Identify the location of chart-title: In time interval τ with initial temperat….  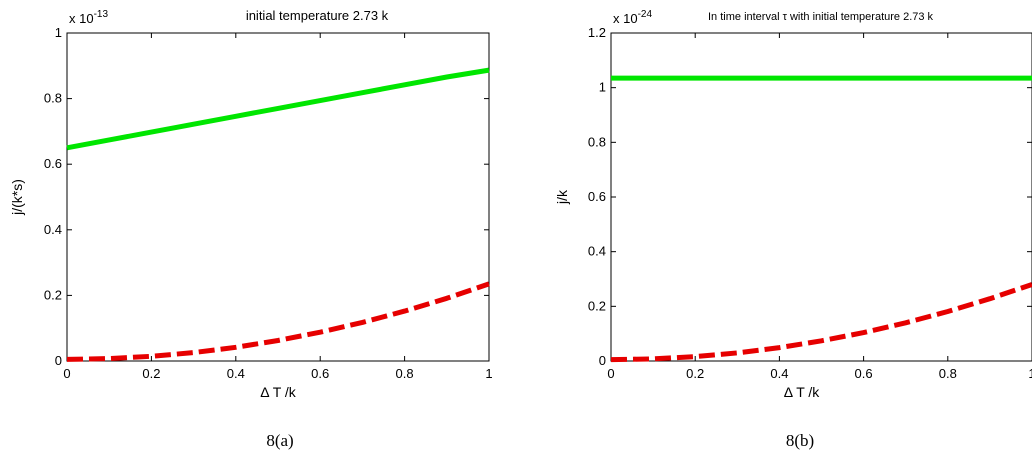
(821, 17).